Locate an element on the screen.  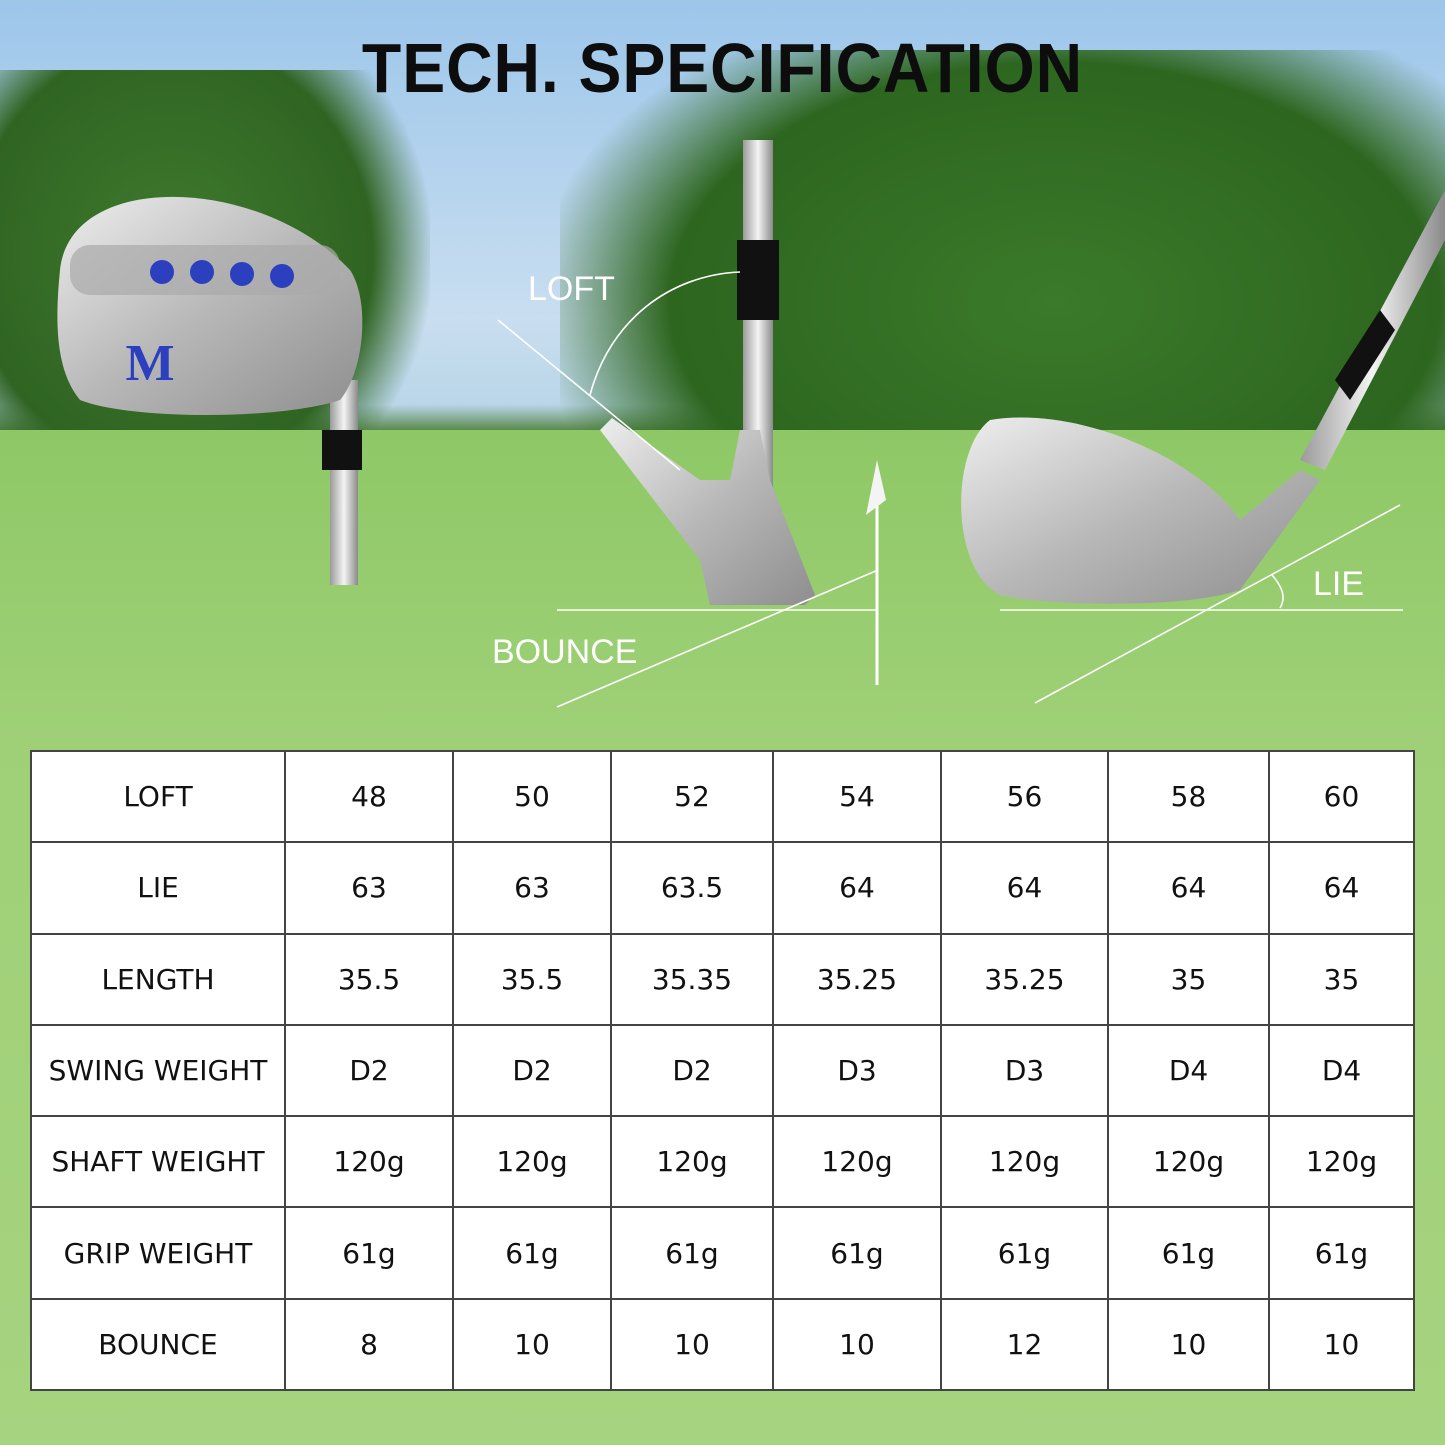
svg-text: M is located at coordinates (149, 363).